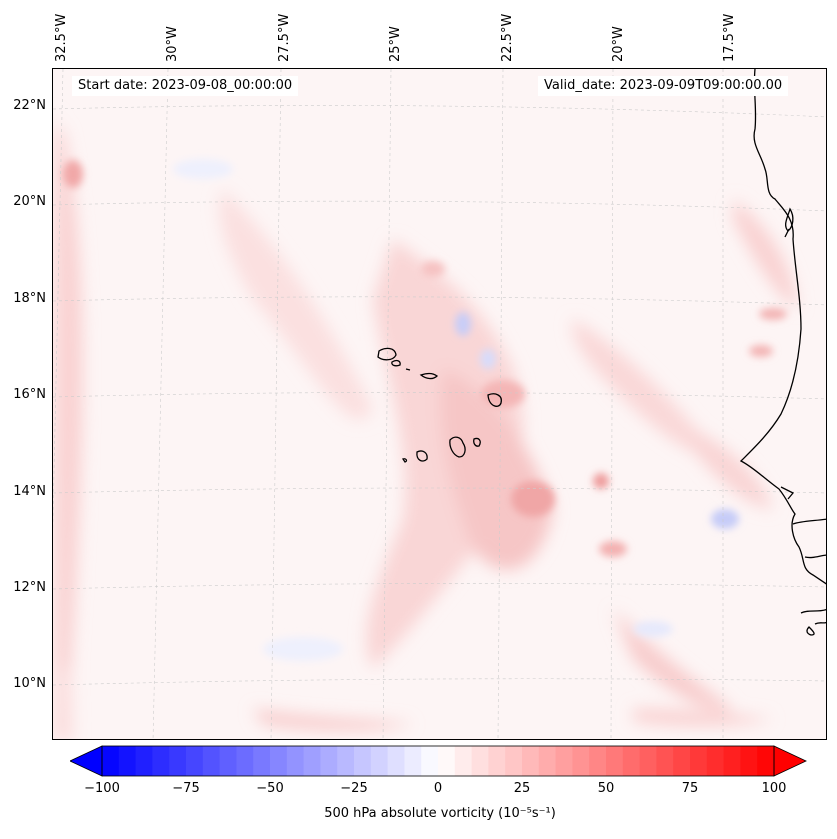 The height and width of the screenshot is (839, 837). What do you see at coordinates (29, 587) in the screenshot?
I see `lat-label-12n: 12°N` at bounding box center [29, 587].